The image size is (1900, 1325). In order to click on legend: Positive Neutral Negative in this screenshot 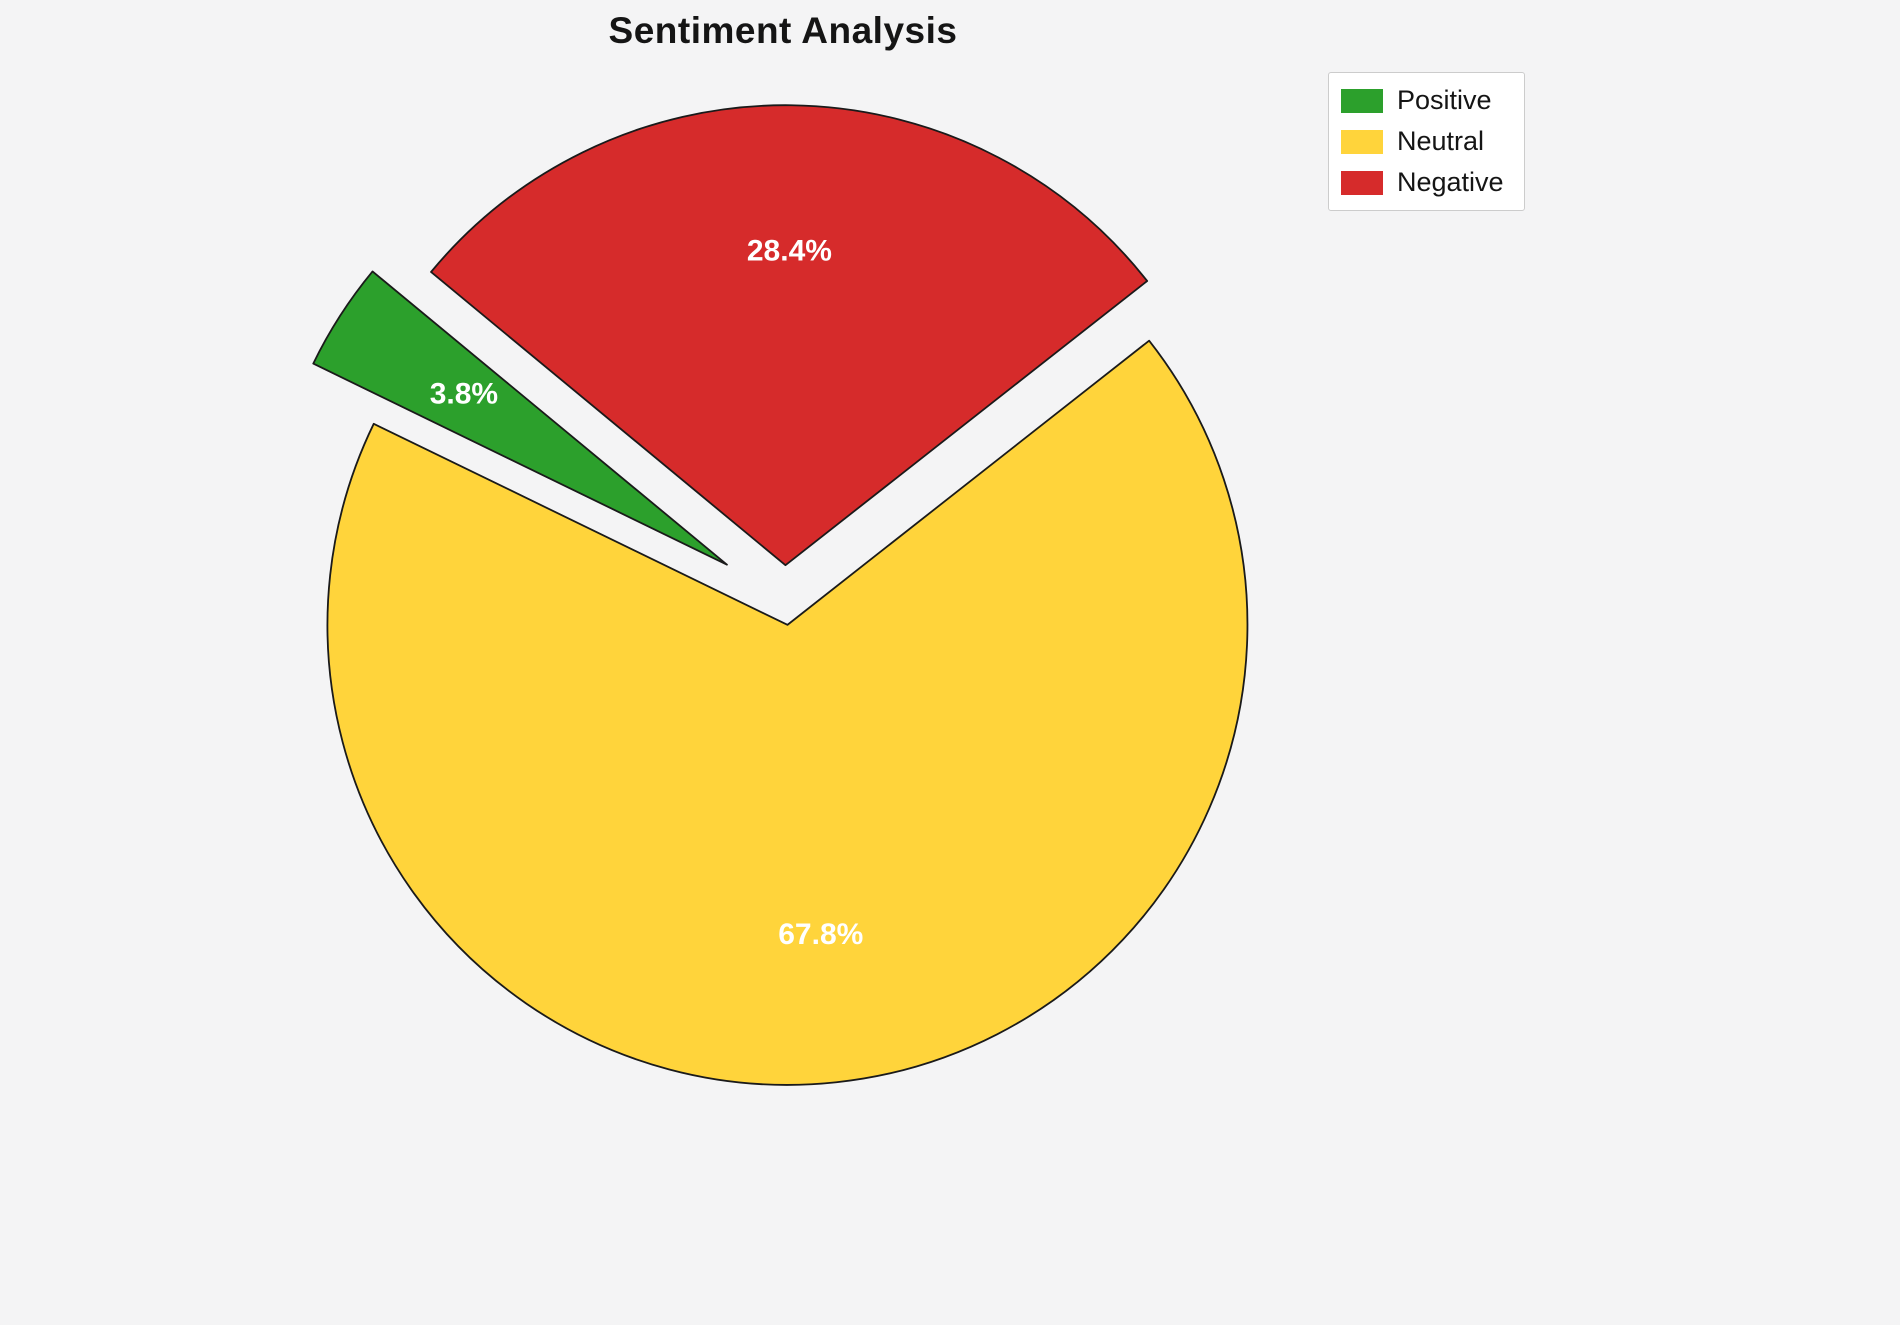, I will do `click(1426, 141)`.